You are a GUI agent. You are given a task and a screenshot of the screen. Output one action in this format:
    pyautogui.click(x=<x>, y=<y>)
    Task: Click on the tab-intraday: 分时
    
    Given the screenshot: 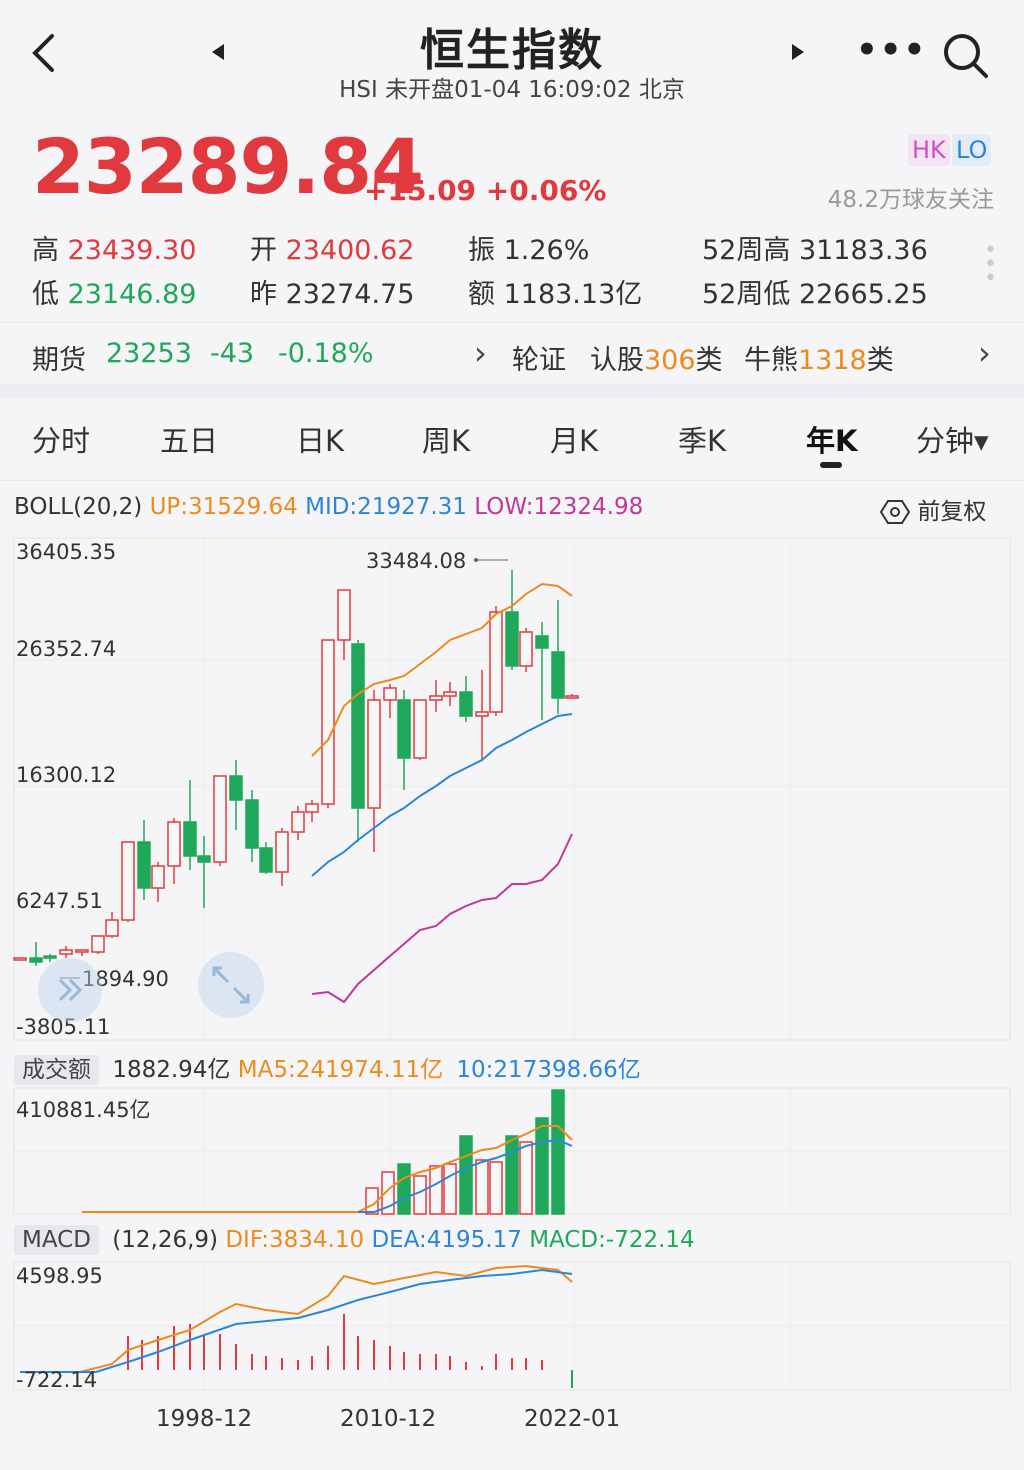 What is the action you would take?
    pyautogui.click(x=61, y=441)
    